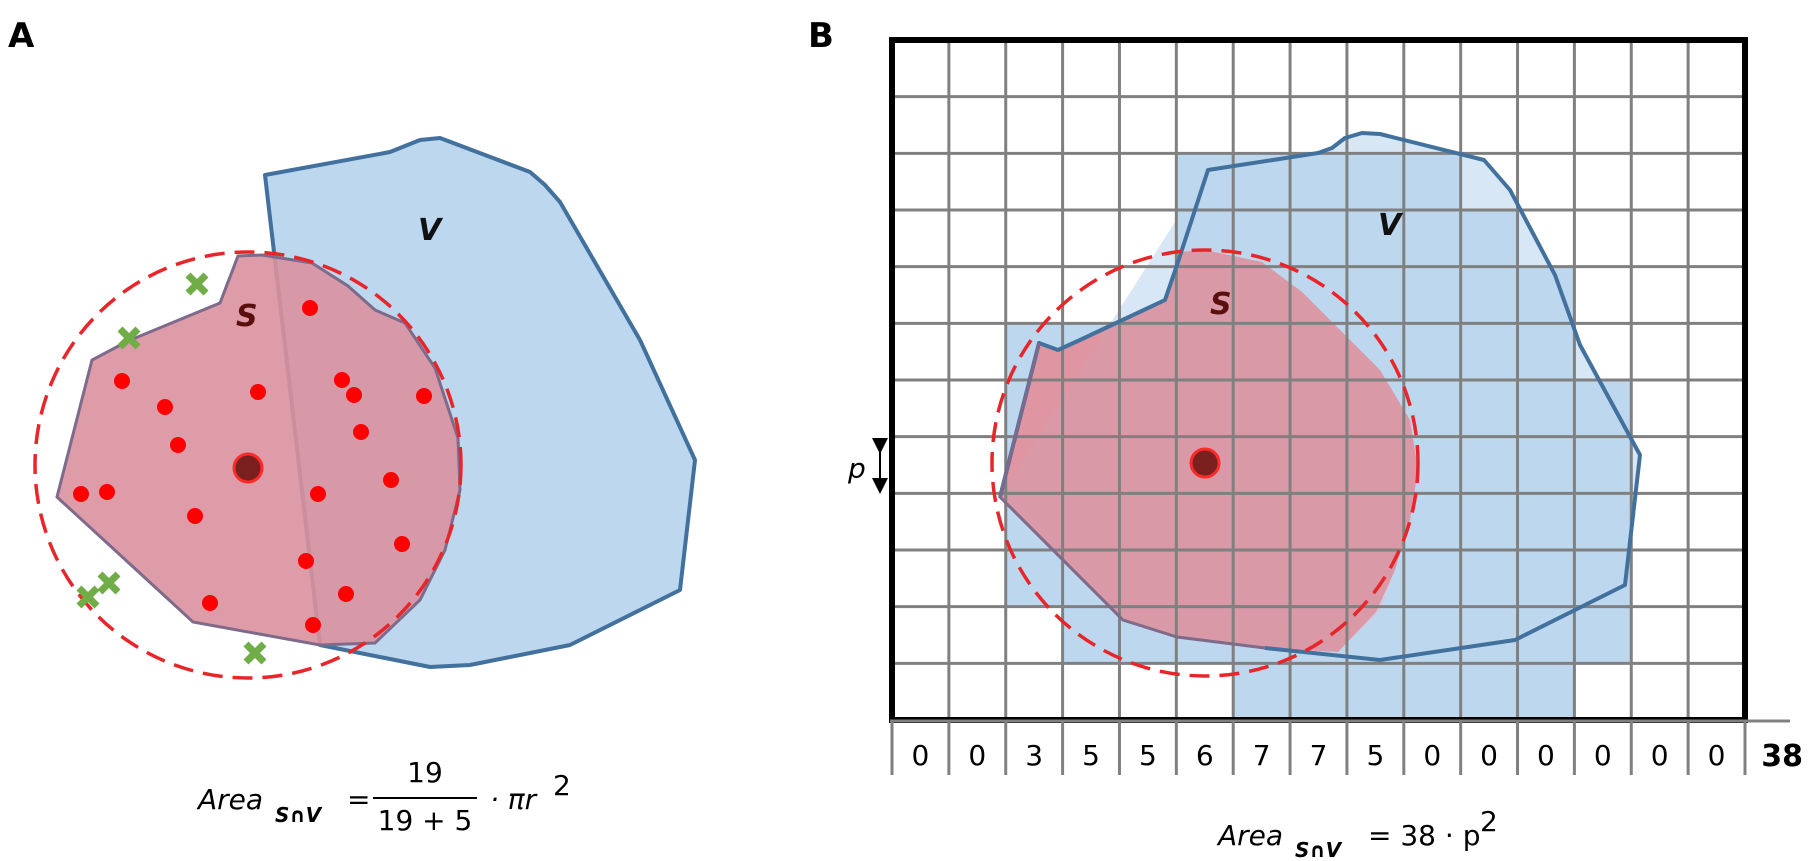  What do you see at coordinates (425, 772) in the screenshot?
I see `formula-a-numerator: 19` at bounding box center [425, 772].